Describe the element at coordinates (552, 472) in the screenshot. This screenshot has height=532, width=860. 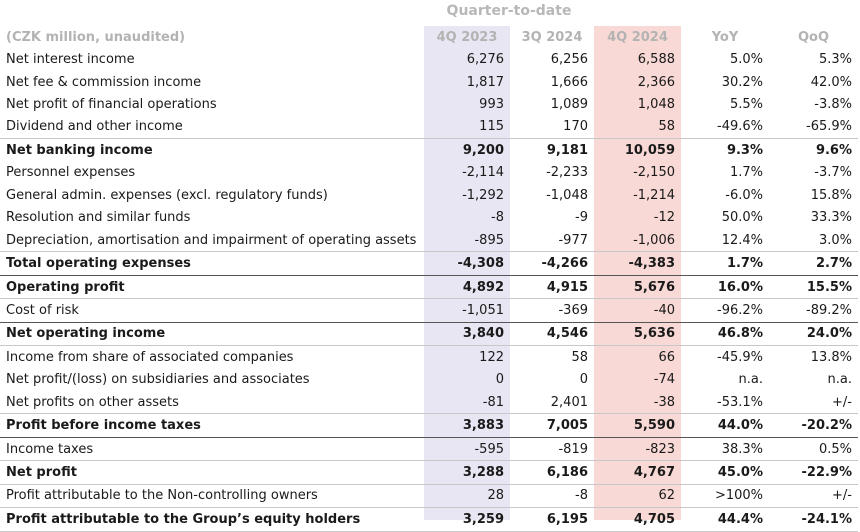
I see `value-3q2024: 6,186` at that location.